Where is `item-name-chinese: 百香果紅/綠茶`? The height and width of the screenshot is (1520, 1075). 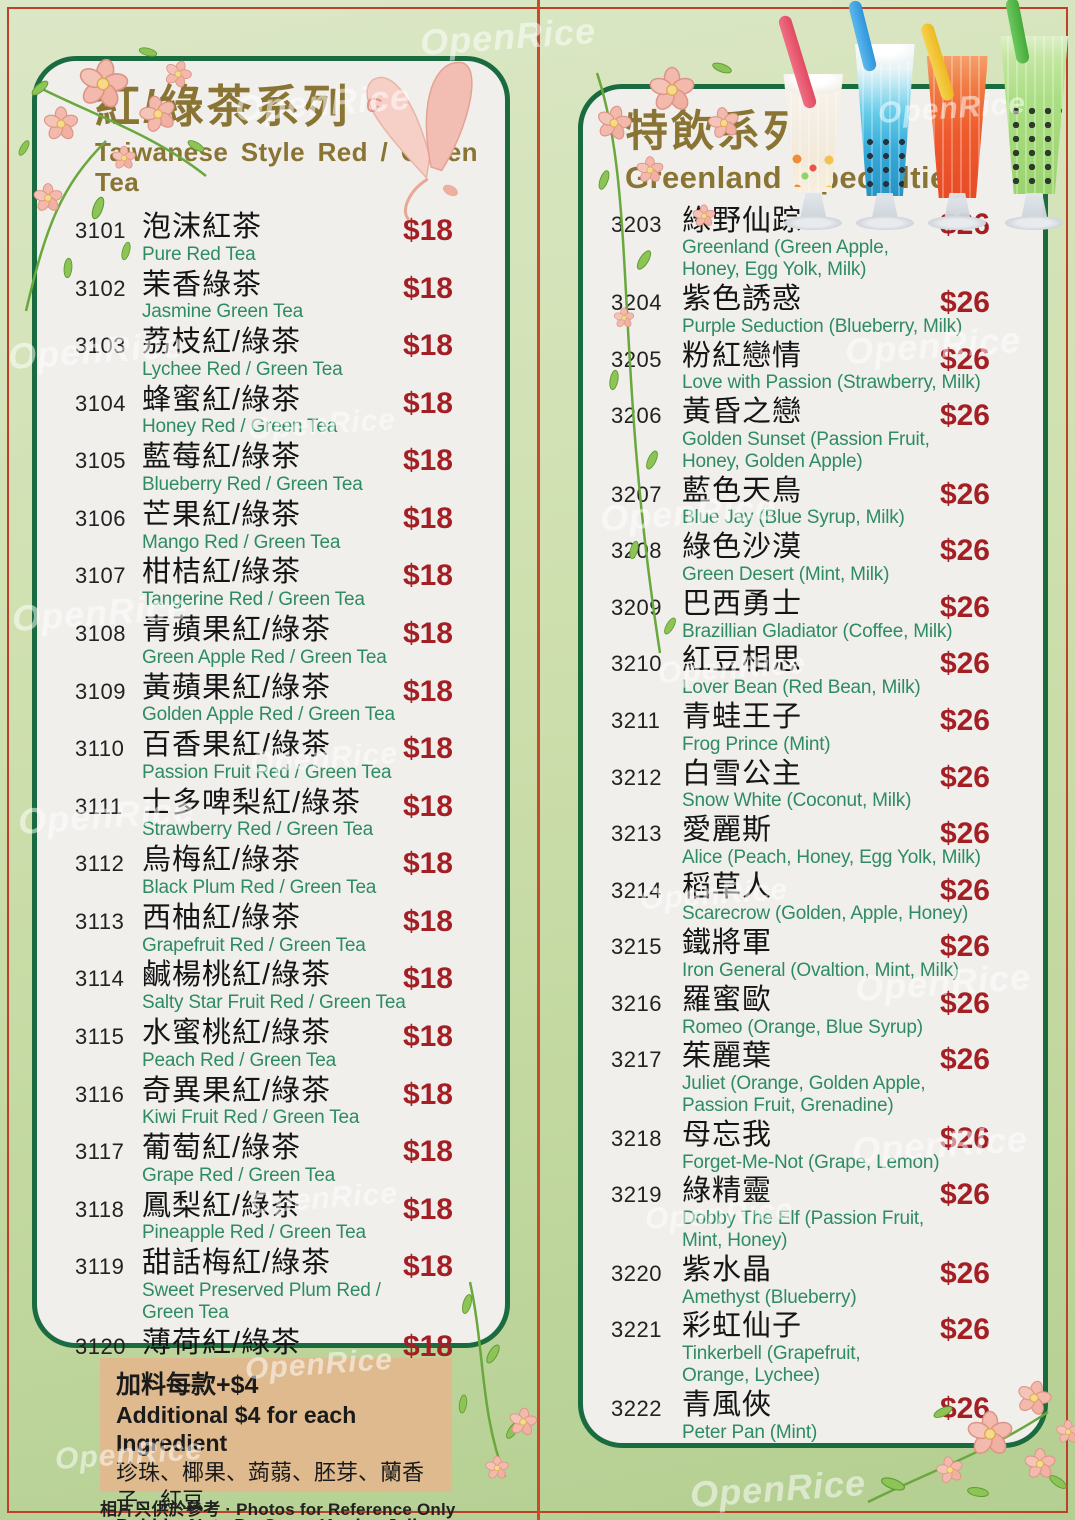
item-name-chinese: 百香果紅/綠茶 is located at coordinates (237, 745).